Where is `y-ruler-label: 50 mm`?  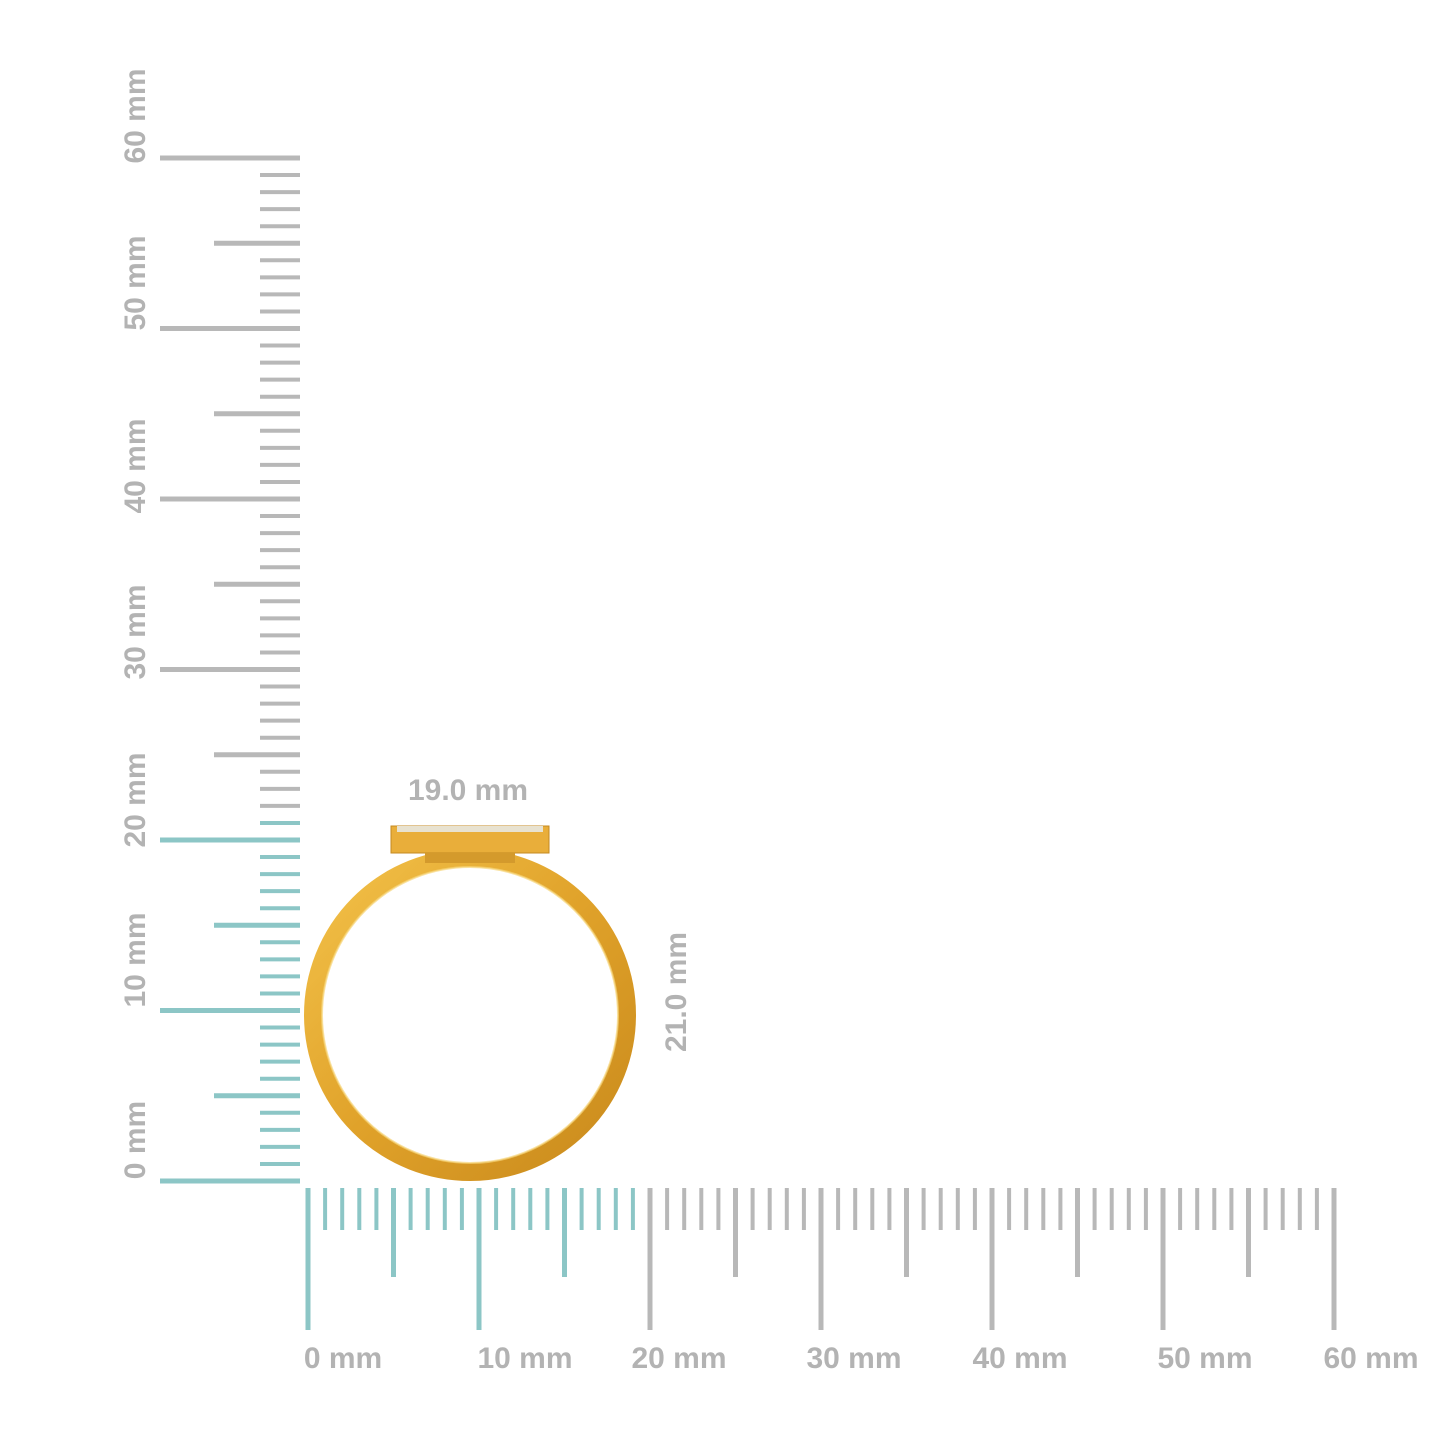 y-ruler-label: 50 mm is located at coordinates (135, 282).